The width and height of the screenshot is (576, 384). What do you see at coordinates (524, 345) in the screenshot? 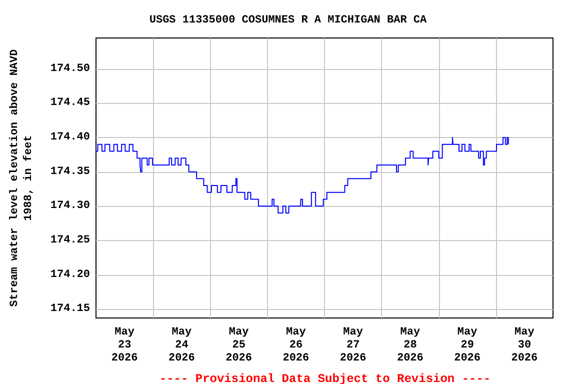
I see `x-tick-label: May 30 2026` at bounding box center [524, 345].